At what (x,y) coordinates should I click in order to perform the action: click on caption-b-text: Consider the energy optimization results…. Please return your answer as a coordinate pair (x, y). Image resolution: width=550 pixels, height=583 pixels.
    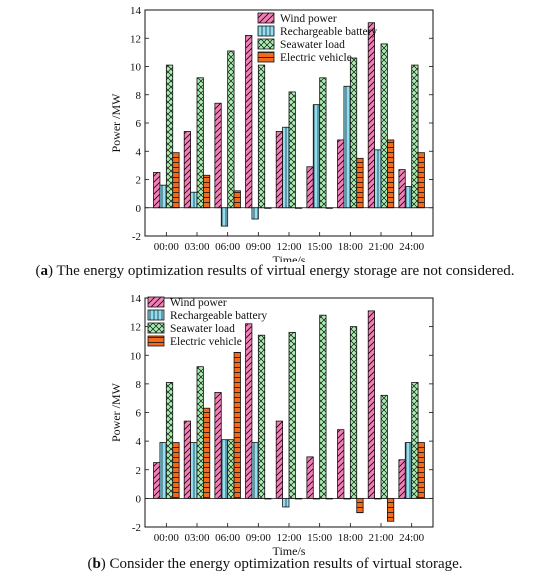
    Looking at the image, I should click on (286, 564).